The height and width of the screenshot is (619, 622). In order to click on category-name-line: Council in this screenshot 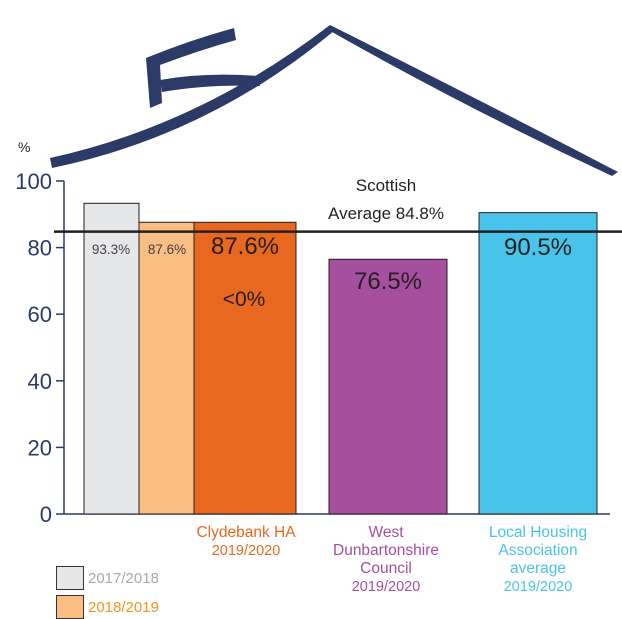, I will do `click(386, 568)`.